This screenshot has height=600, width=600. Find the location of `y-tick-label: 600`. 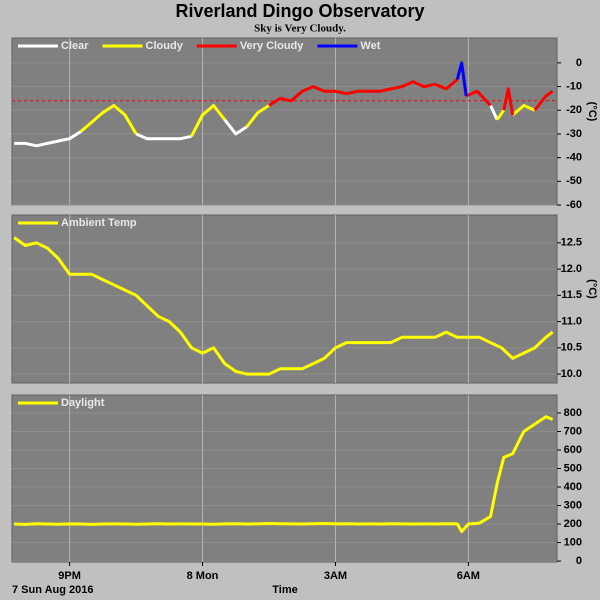

y-tick-label: 600 is located at coordinates (573, 450).